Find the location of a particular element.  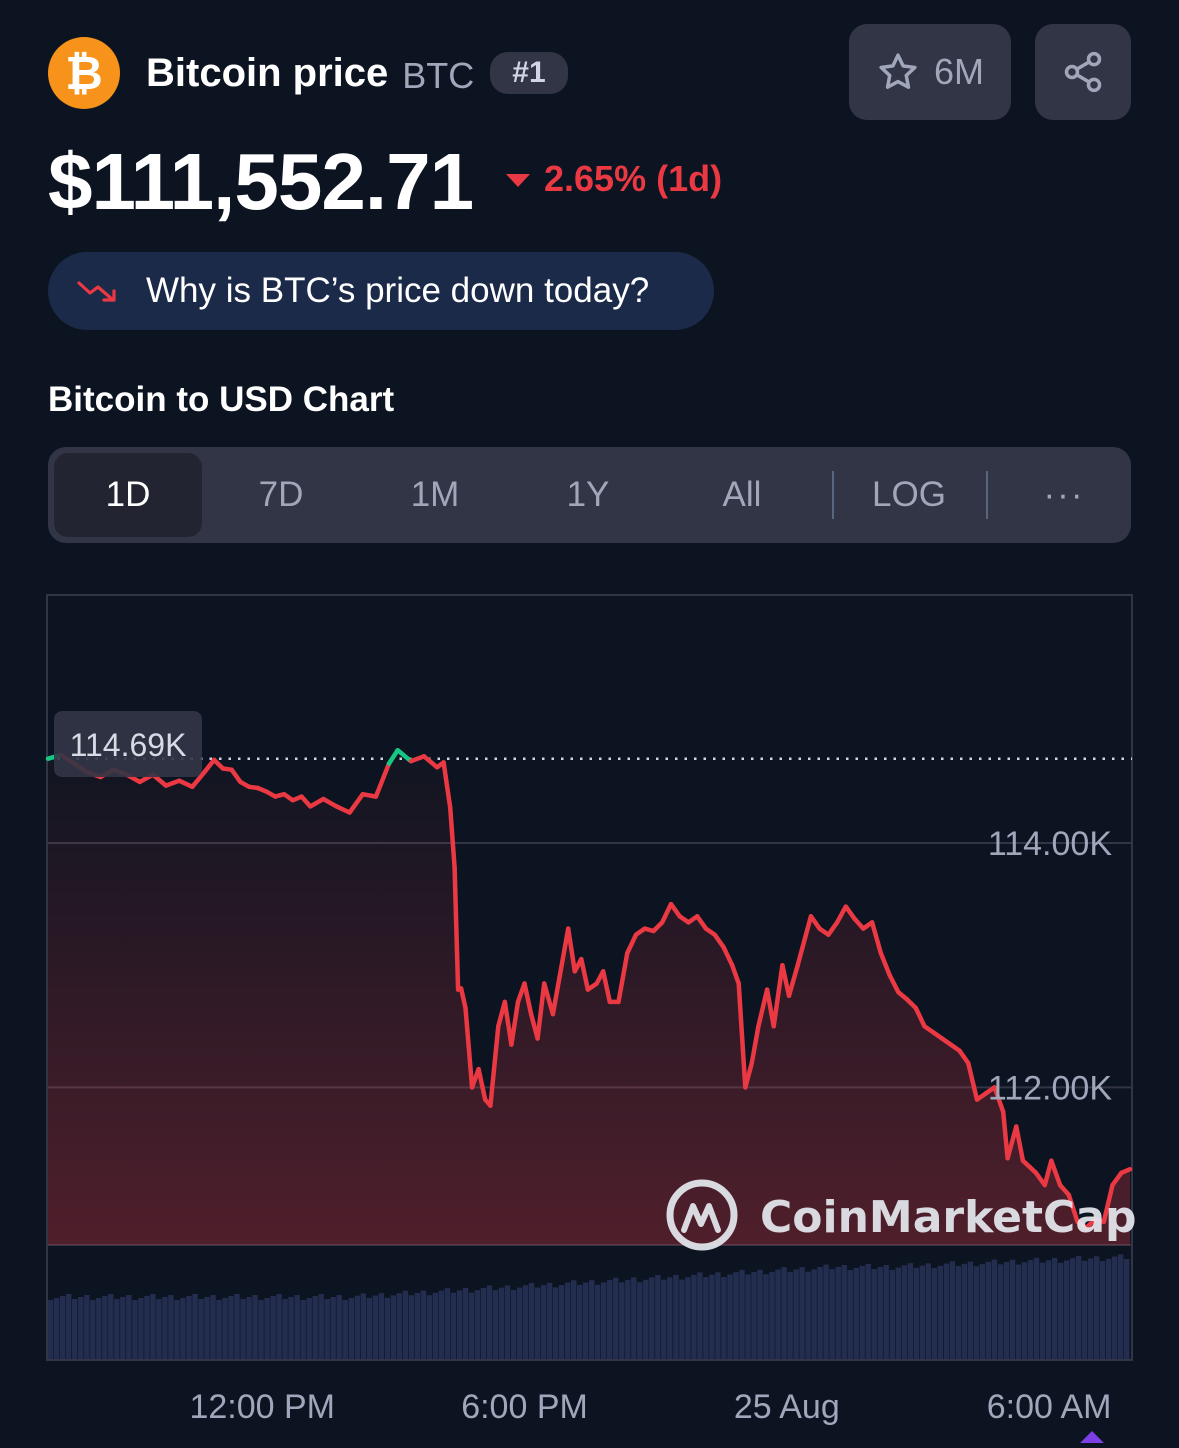

tab-1y: 1Y is located at coordinates (588, 494).